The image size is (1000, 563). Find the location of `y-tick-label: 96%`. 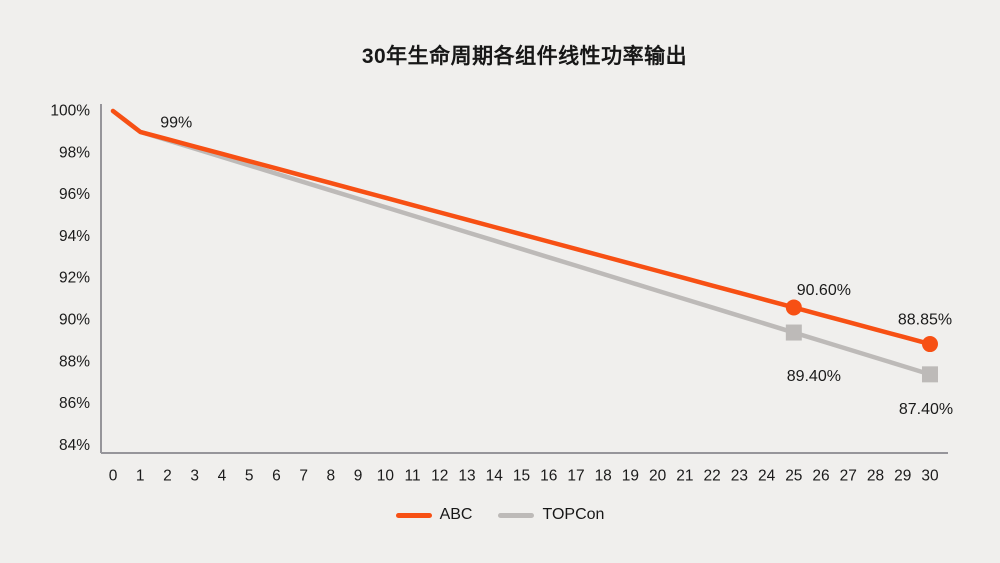

y-tick-label: 96% is located at coordinates (74, 194).